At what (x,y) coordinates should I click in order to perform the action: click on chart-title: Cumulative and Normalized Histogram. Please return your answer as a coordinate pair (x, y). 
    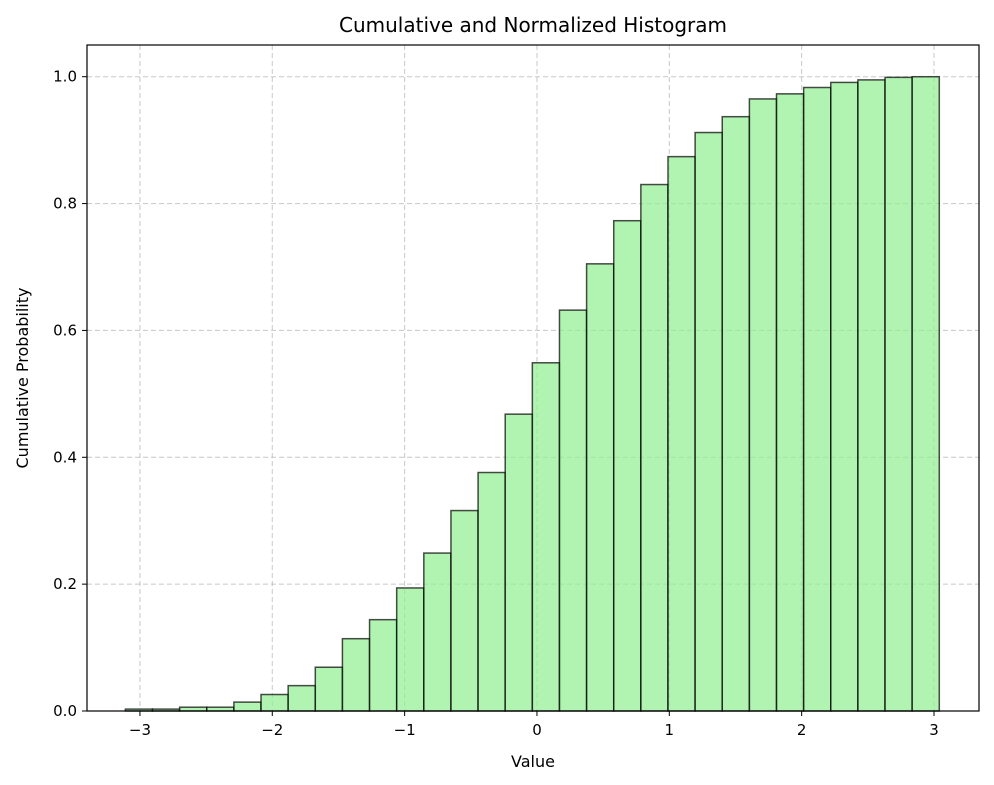
    Looking at the image, I should click on (533, 25).